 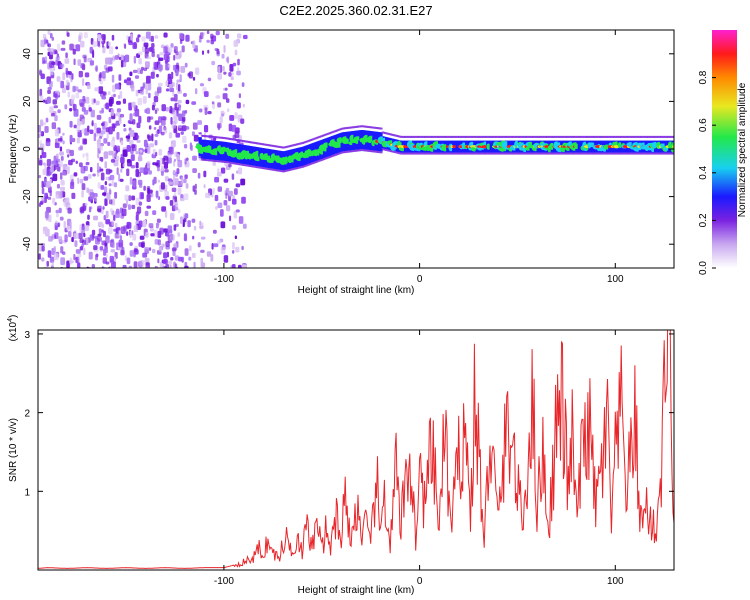 I want to click on y-tick-label: 2, so click(x=27, y=414).